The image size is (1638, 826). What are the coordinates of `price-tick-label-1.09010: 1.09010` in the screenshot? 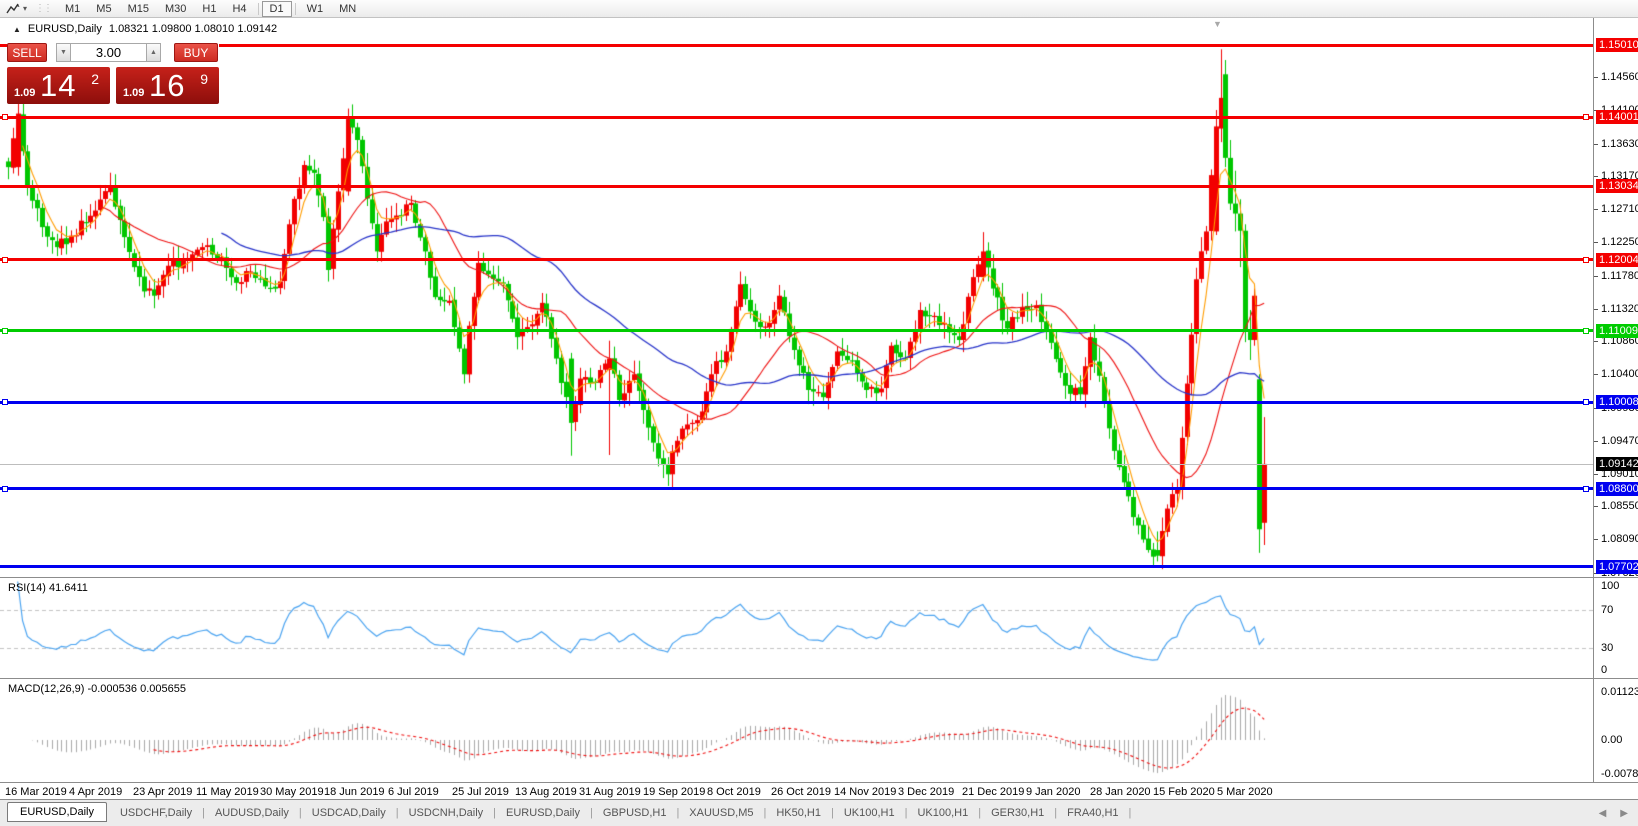 It's located at (1619, 474).